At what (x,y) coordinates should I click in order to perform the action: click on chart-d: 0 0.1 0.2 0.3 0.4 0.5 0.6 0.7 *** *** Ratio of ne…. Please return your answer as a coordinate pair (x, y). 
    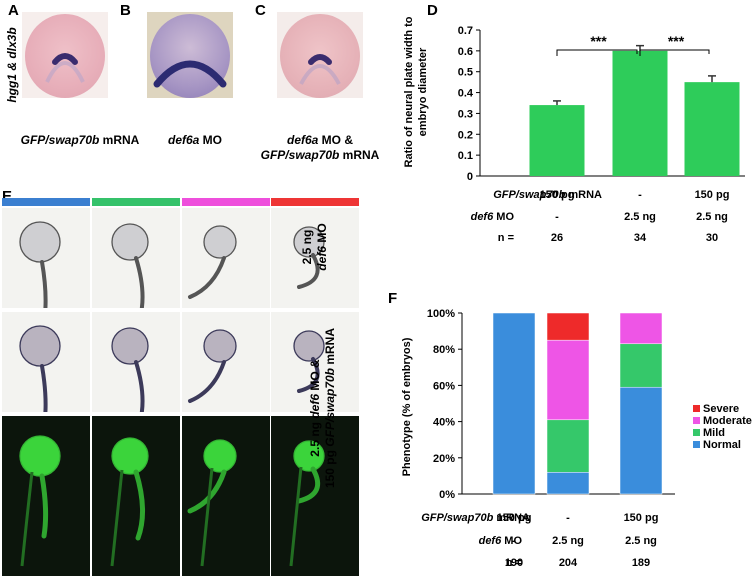
    Looking at the image, I should click on (574, 99).